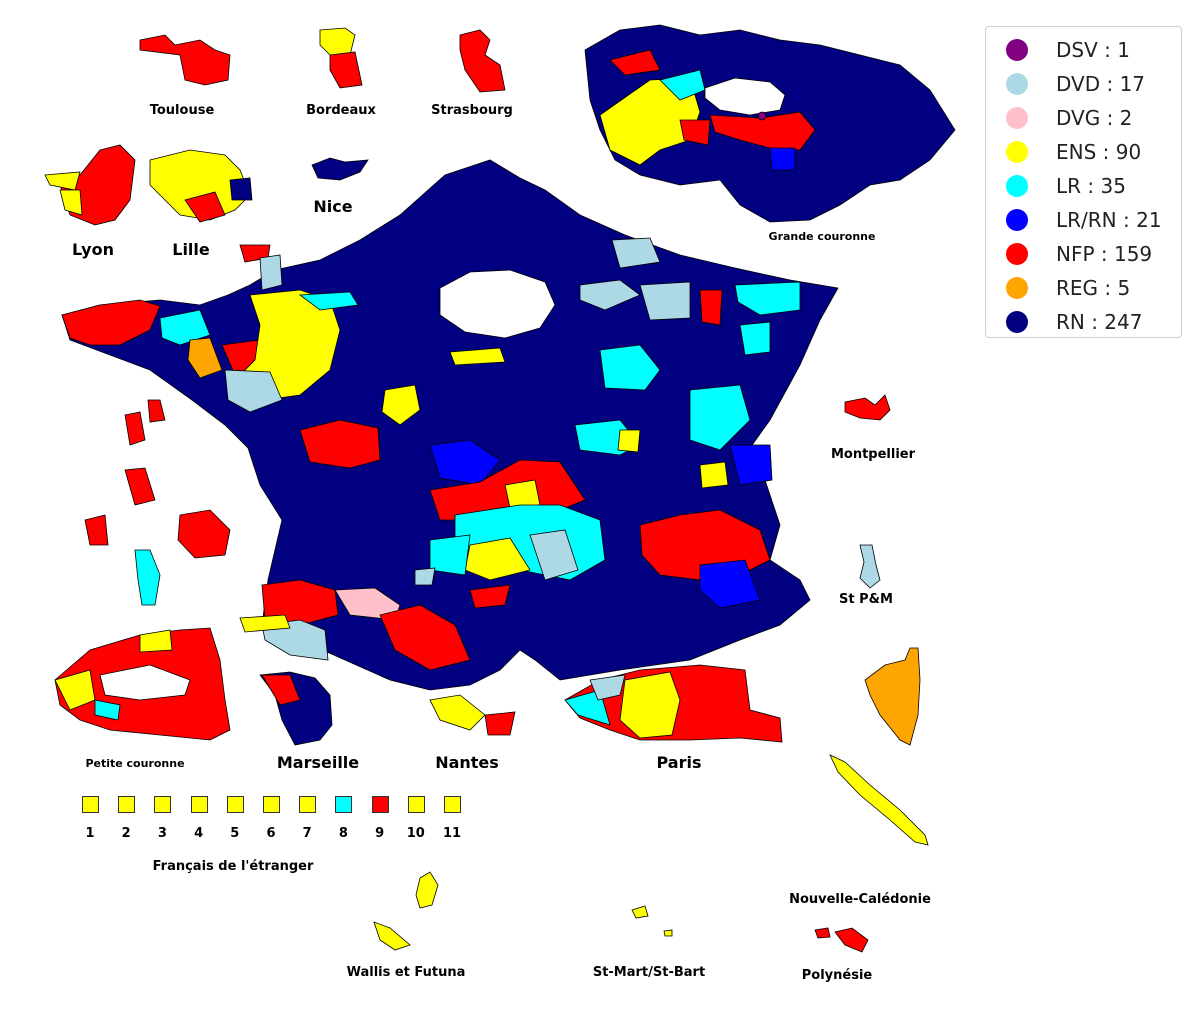 This screenshot has height=1015, width=1200. I want to click on label-grande-couronne: Grande couronne, so click(822, 236).